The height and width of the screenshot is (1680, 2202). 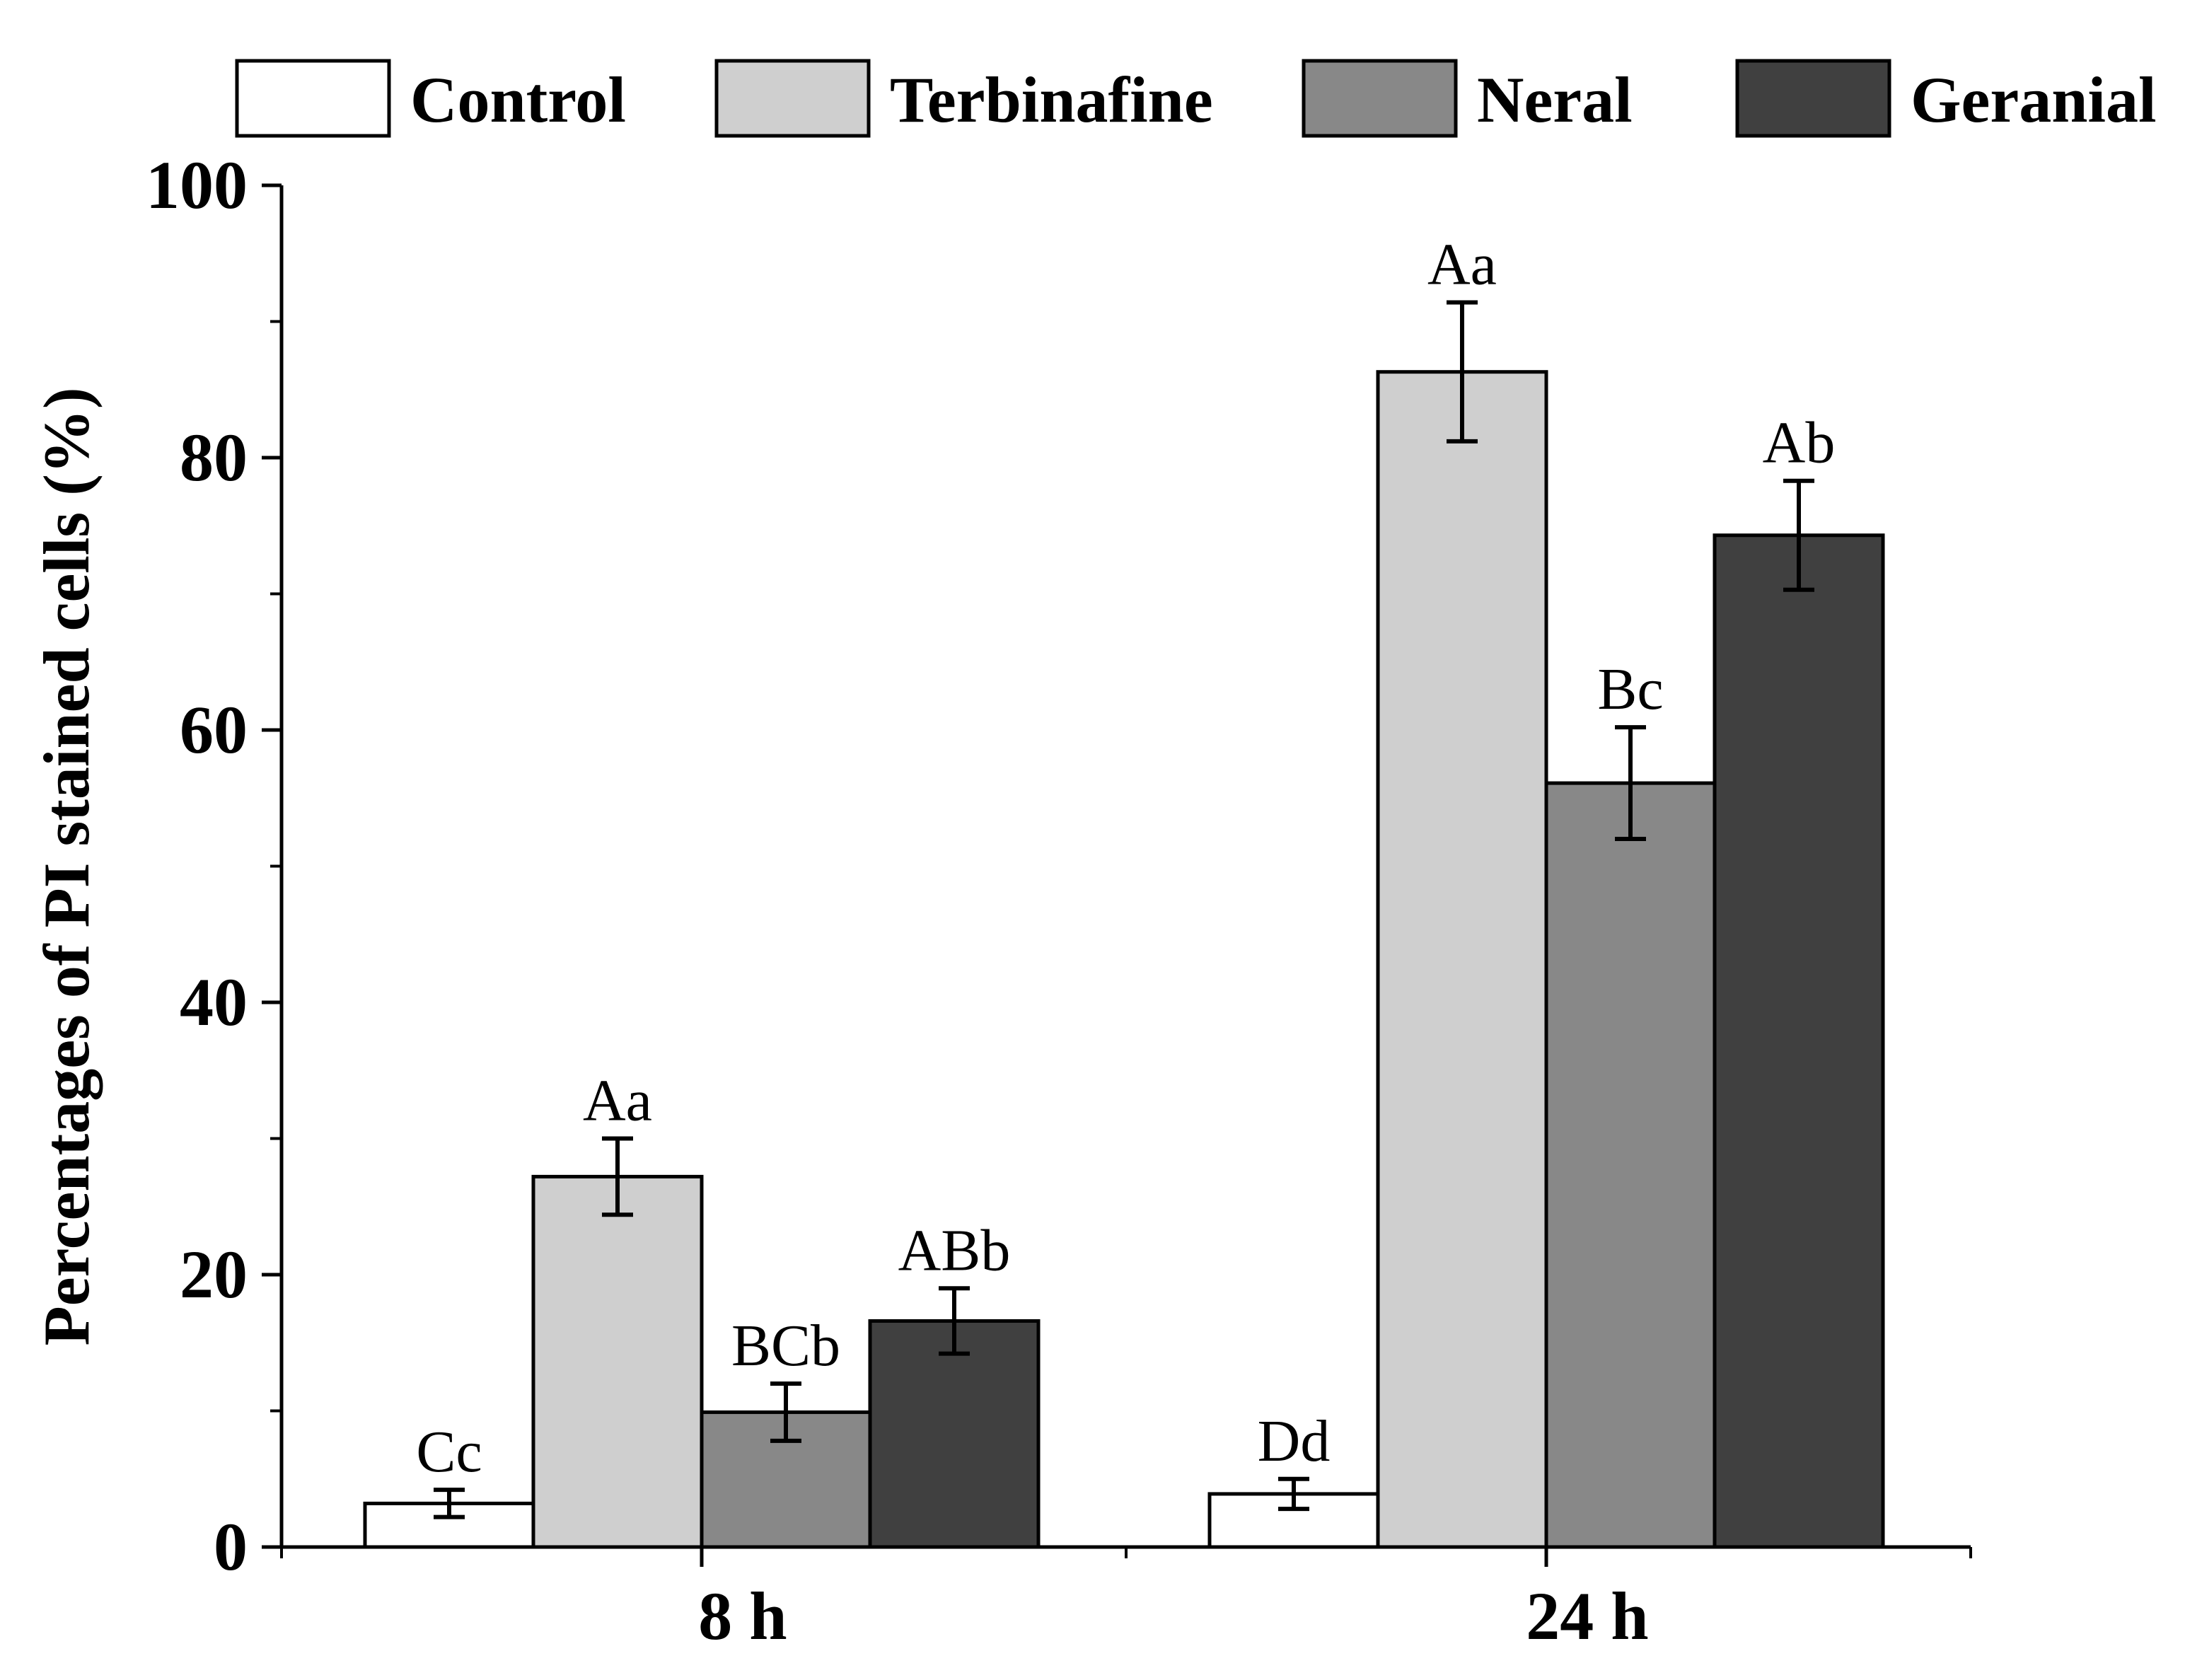 What do you see at coordinates (231, 1547) in the screenshot?
I see `y-tick-label: 0` at bounding box center [231, 1547].